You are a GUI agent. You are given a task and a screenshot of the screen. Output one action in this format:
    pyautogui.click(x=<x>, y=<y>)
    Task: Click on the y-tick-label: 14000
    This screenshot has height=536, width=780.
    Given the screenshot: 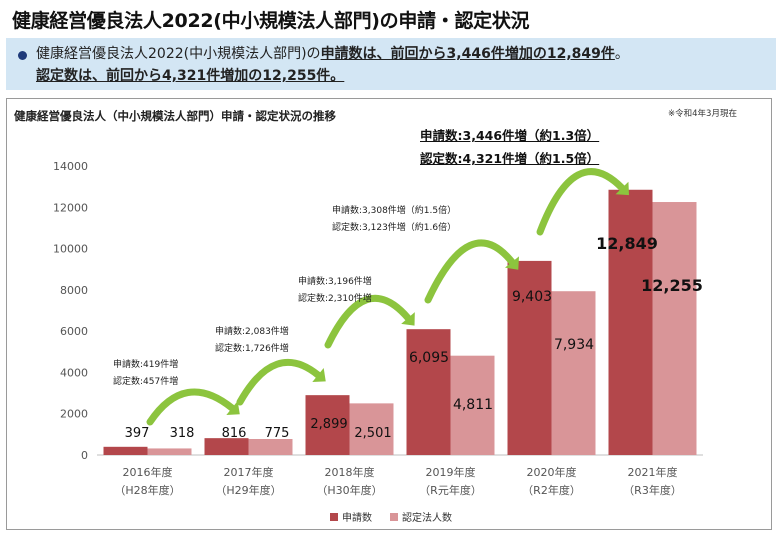 What is the action you would take?
    pyautogui.click(x=70, y=166)
    